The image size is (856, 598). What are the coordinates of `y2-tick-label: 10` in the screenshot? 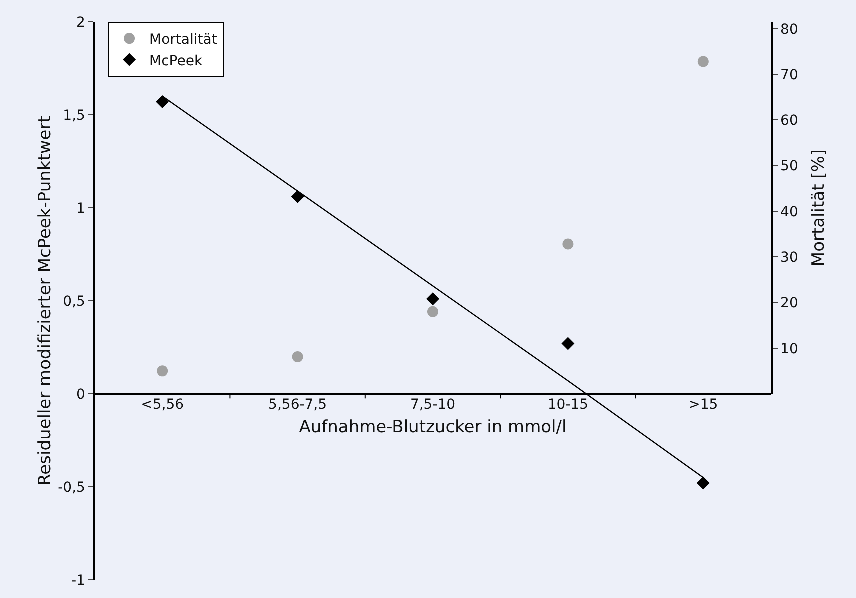 It's located at (789, 349).